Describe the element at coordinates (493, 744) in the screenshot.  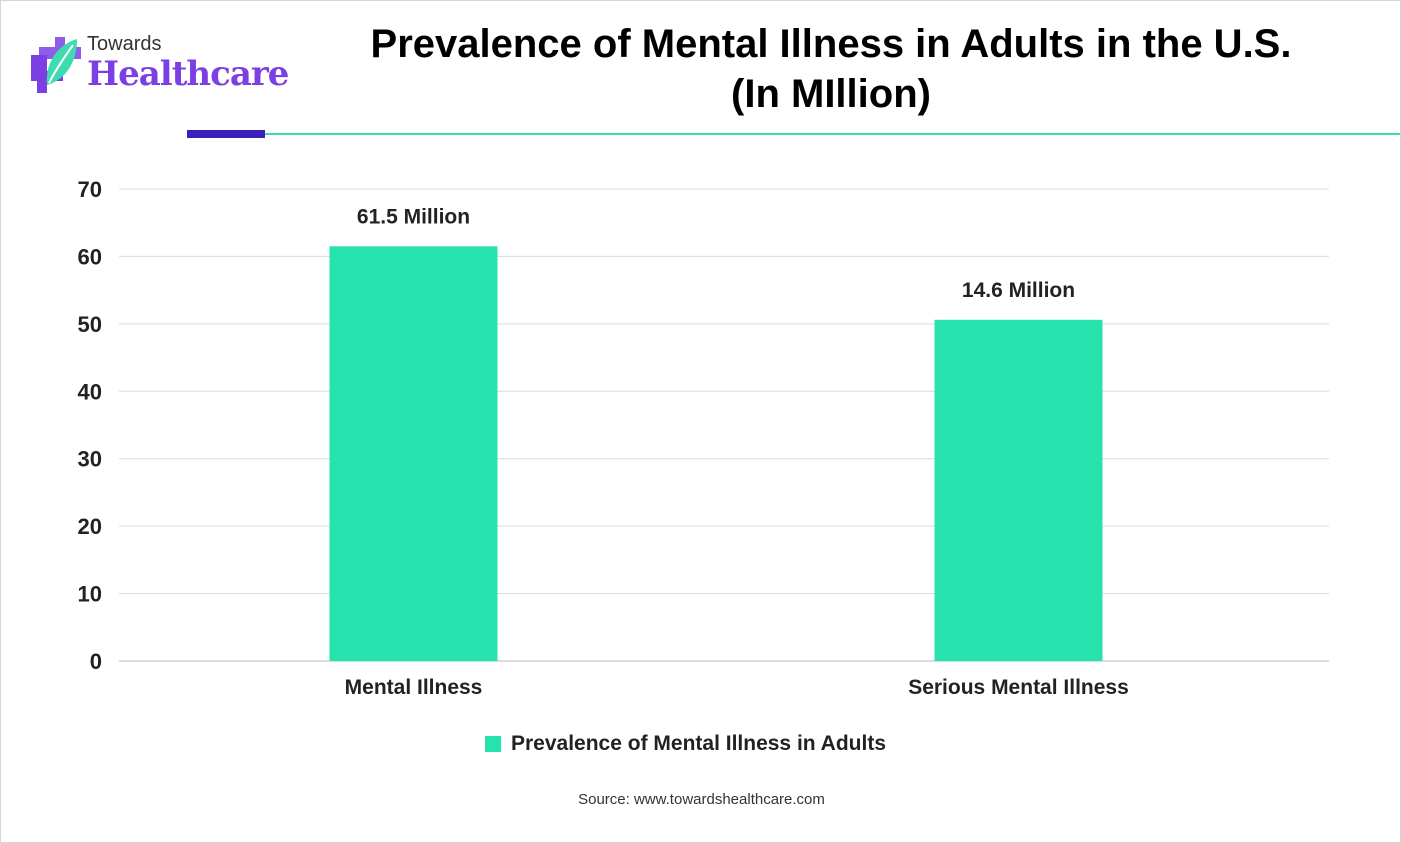
I see `legend-swatch` at that location.